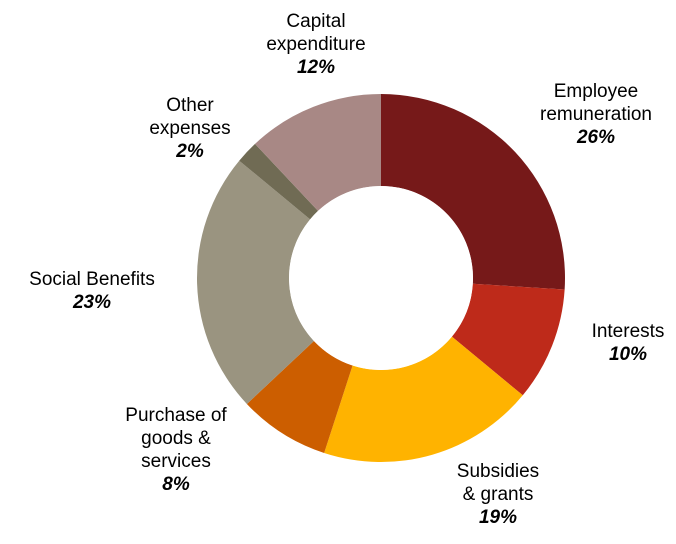 The height and width of the screenshot is (544, 676). I want to click on slice-percent-label: 10%, so click(628, 354).